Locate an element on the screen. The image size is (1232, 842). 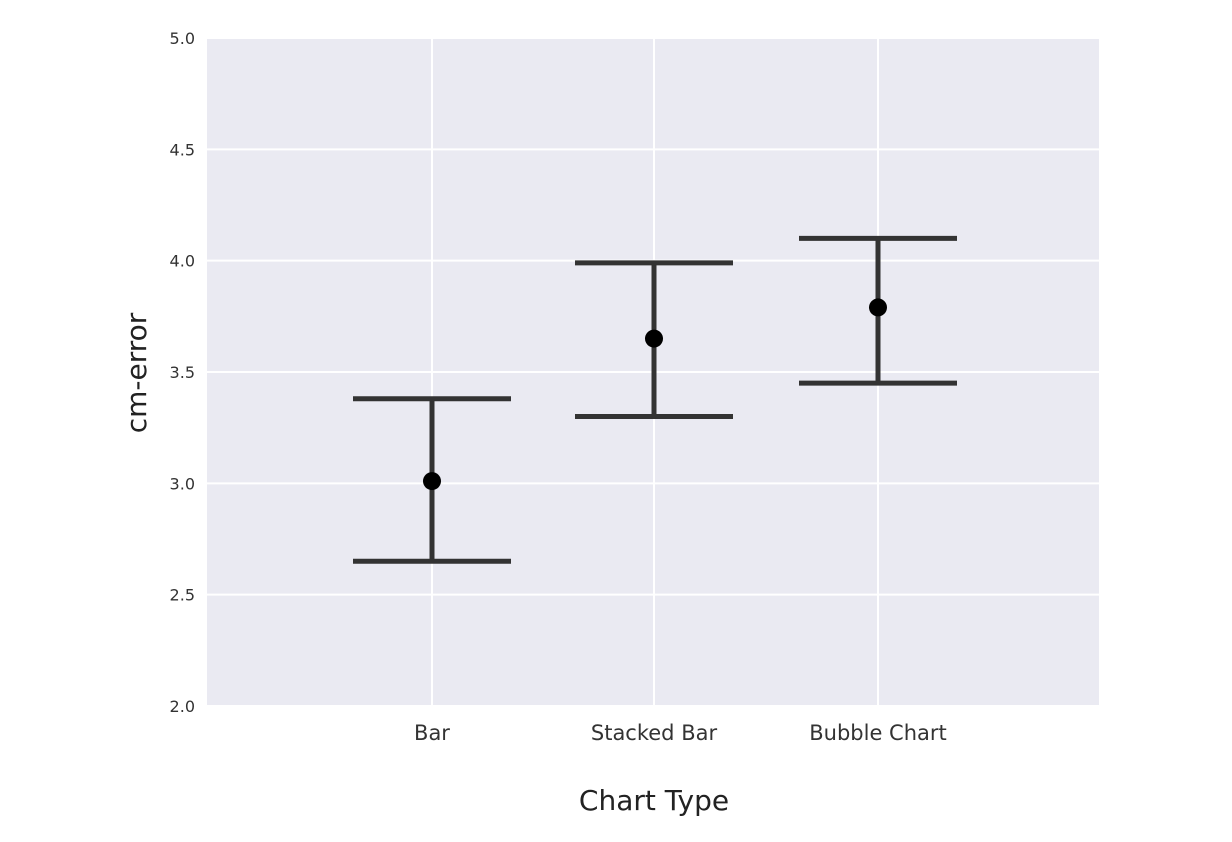
y-tick-label: 3.5 is located at coordinates (182, 372).